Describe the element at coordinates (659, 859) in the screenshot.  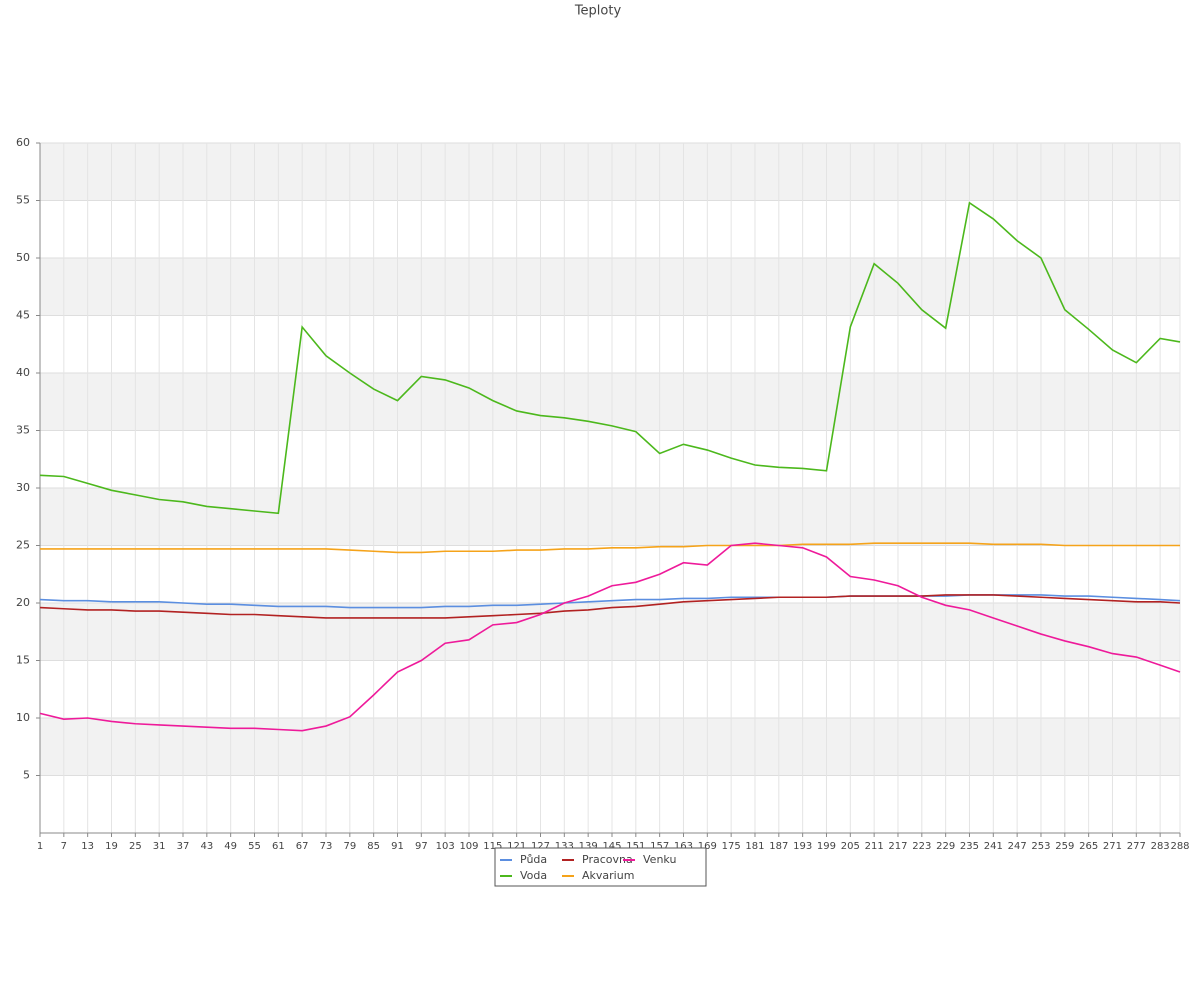
I see `legend-label: Venku` at that location.